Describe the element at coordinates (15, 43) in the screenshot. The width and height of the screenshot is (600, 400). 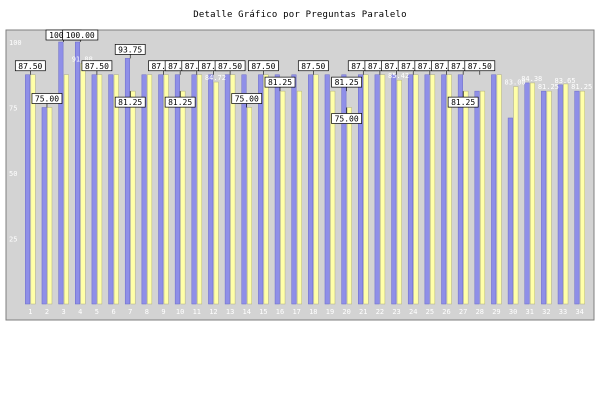
I see `y-tick-label: 100` at that location.